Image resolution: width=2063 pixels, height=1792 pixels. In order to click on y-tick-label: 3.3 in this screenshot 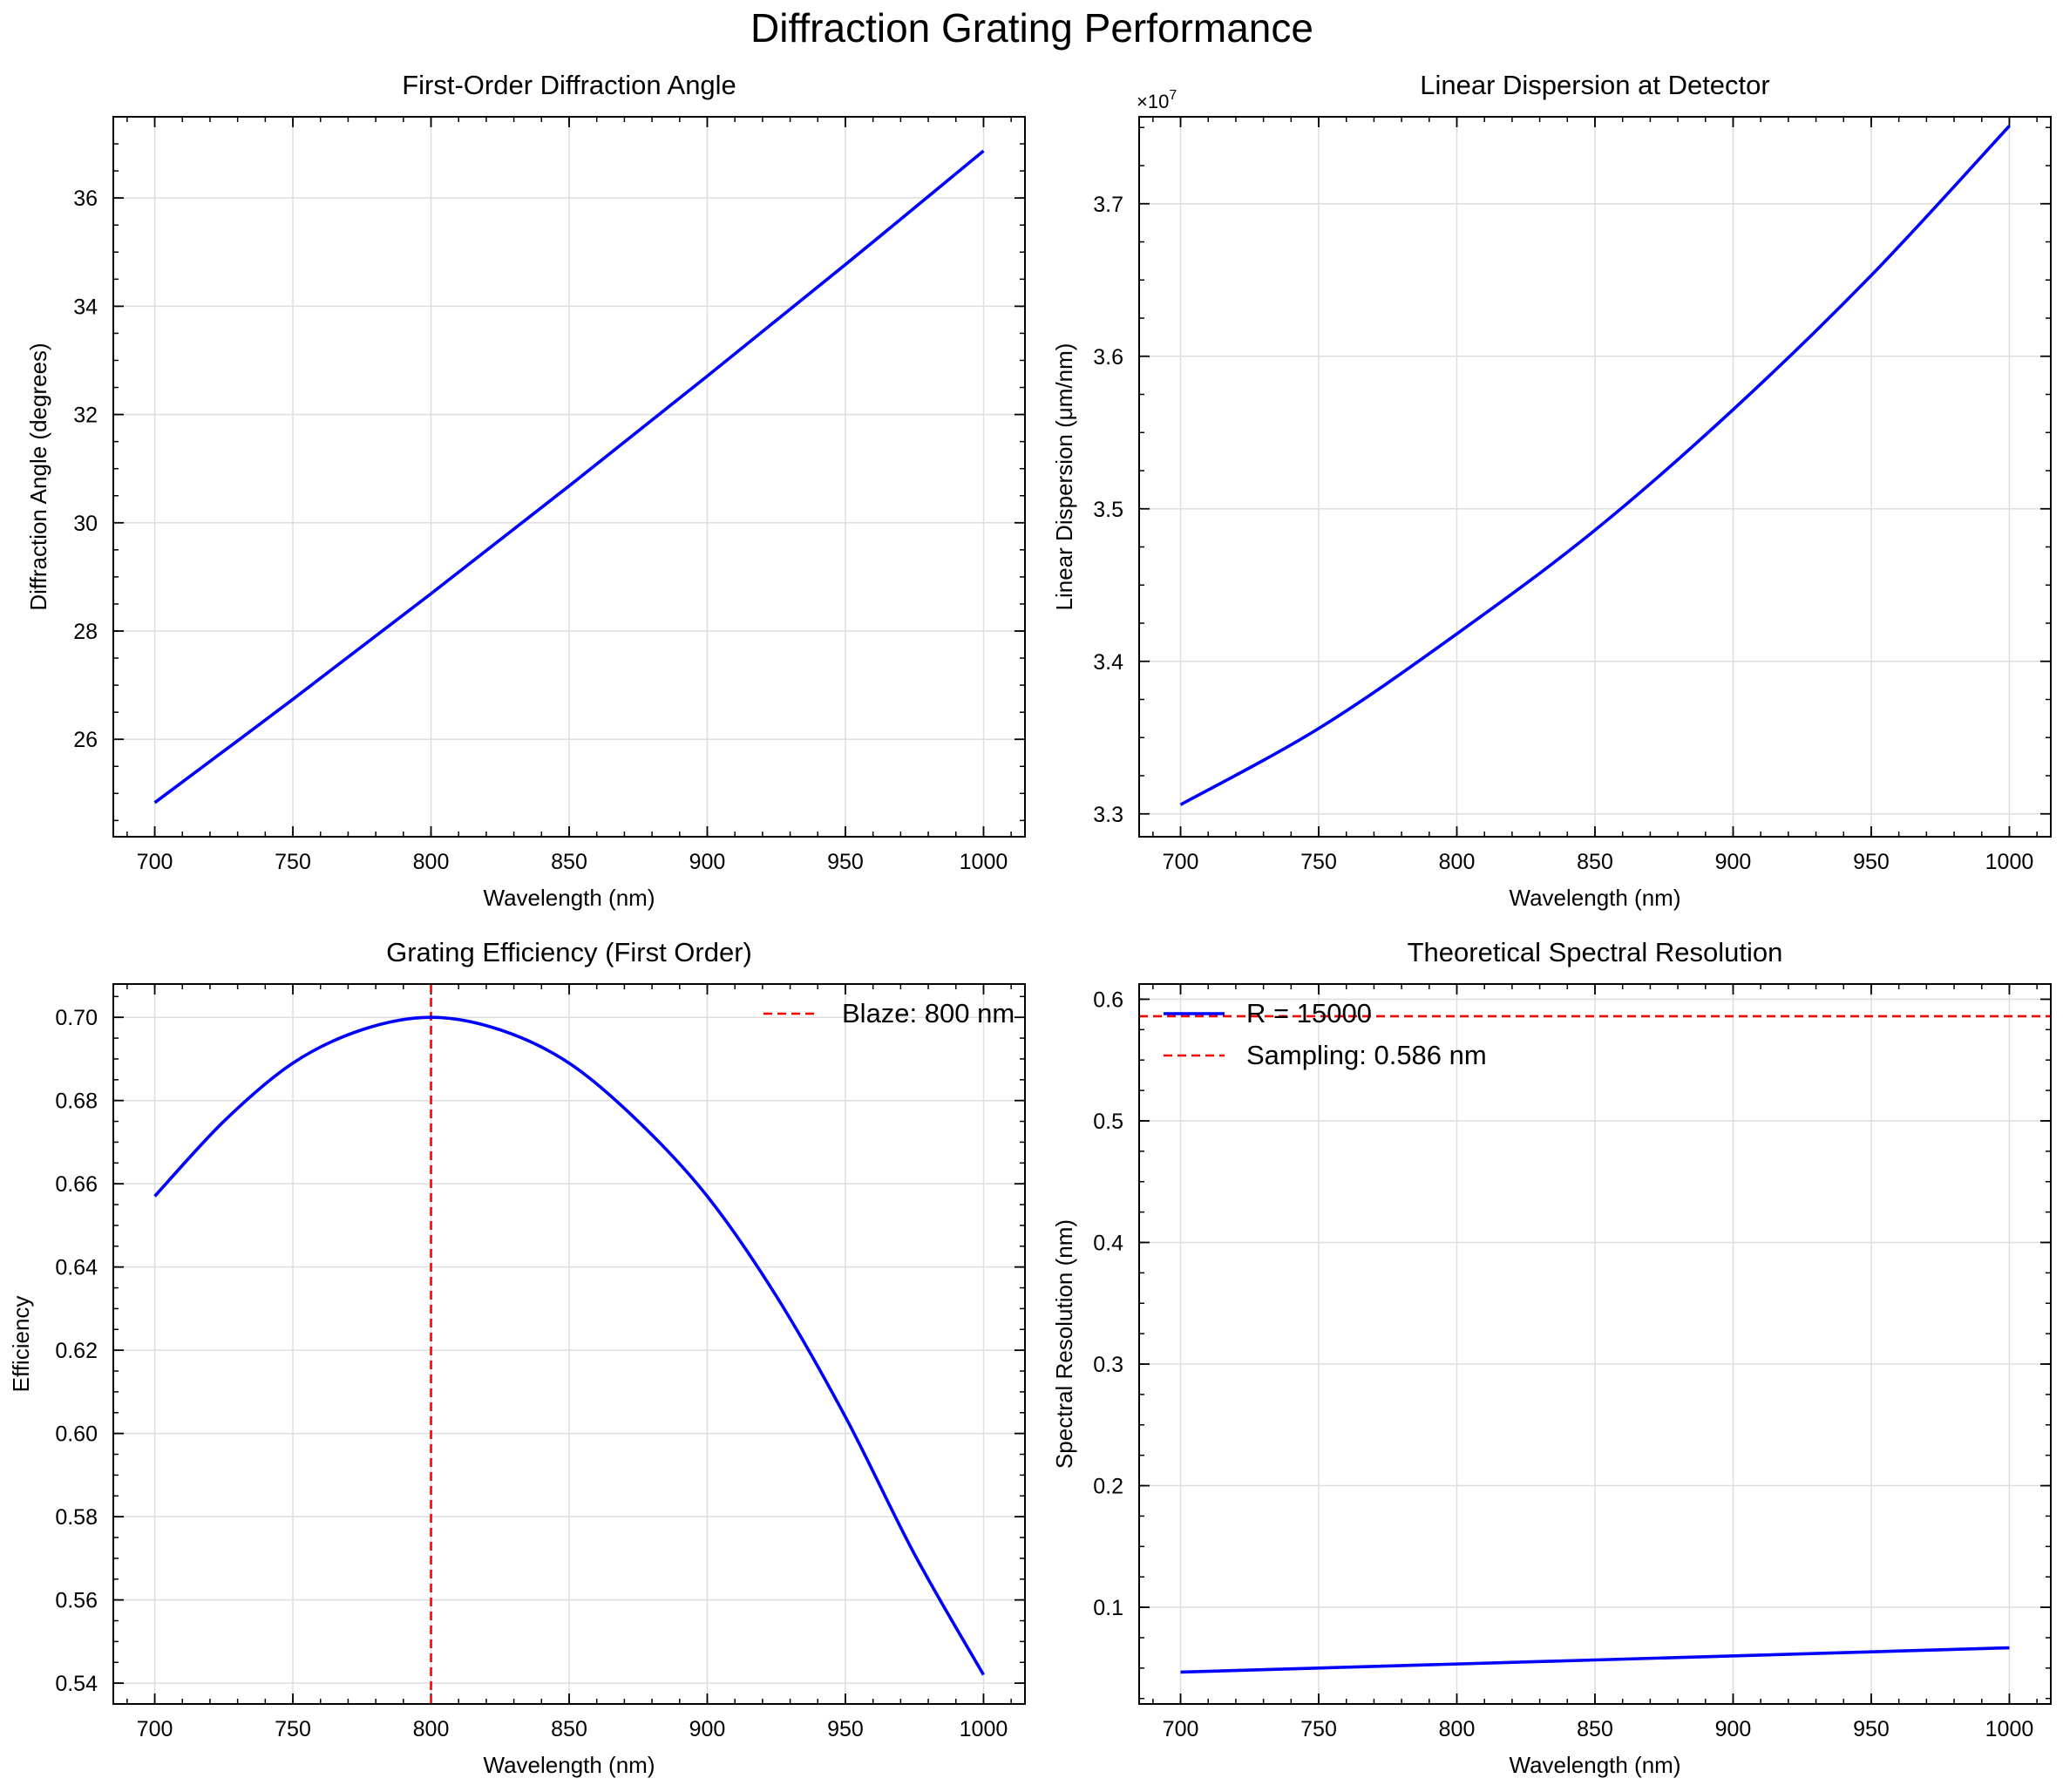, I will do `click(1108, 815)`.